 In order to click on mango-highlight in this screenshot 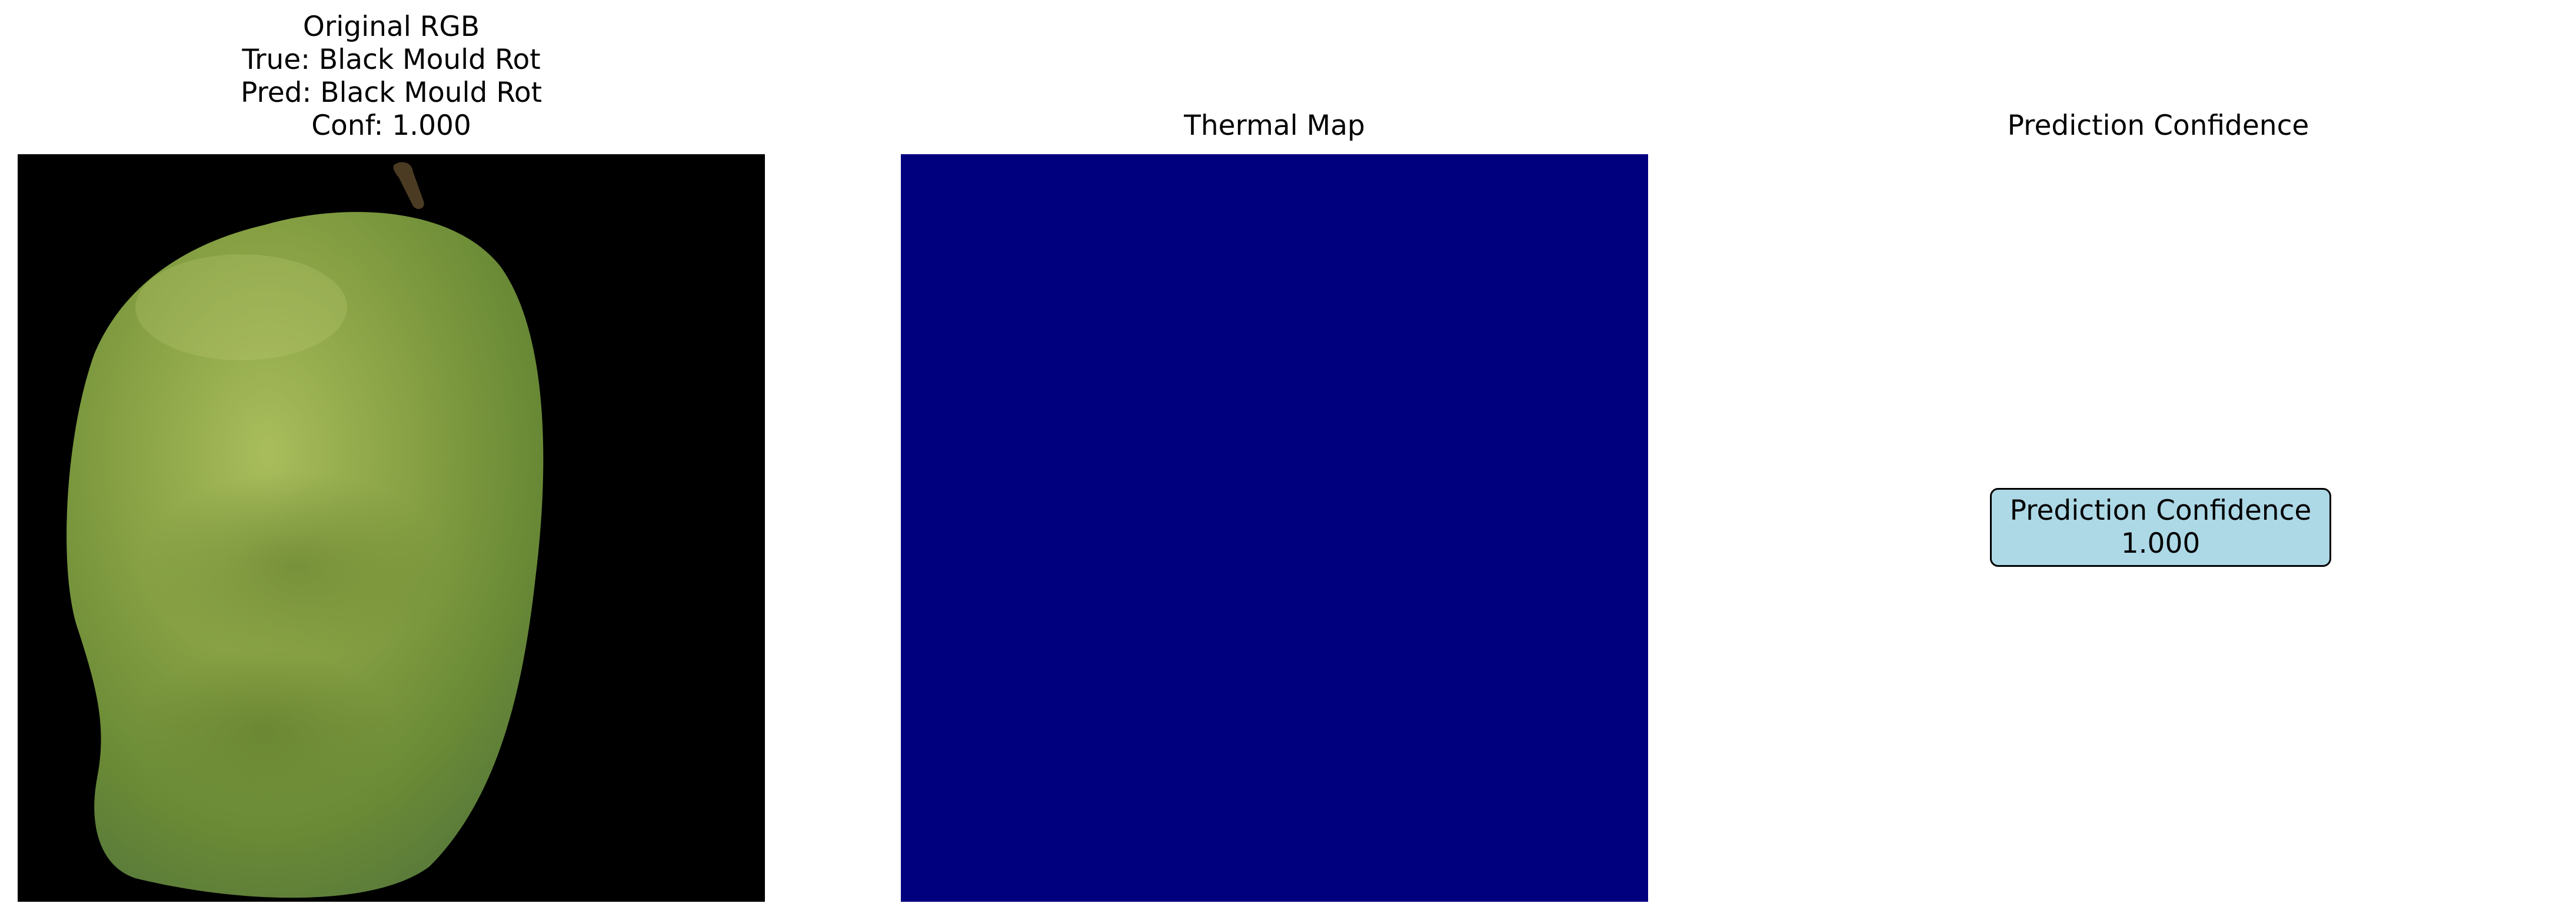, I will do `click(241, 307)`.